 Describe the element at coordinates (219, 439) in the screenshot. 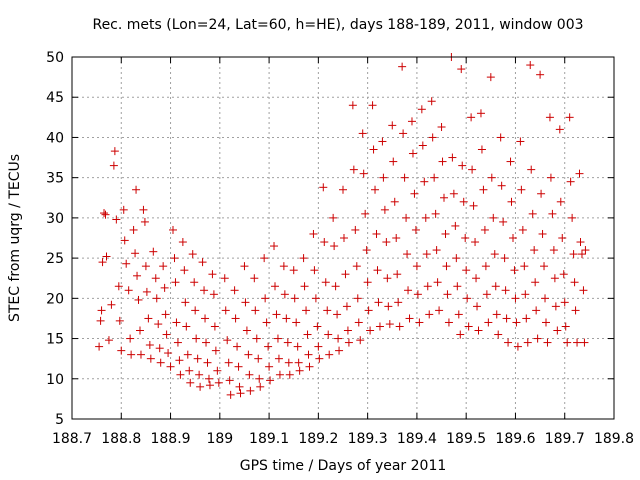

I see `x-tick-label: 189` at that location.